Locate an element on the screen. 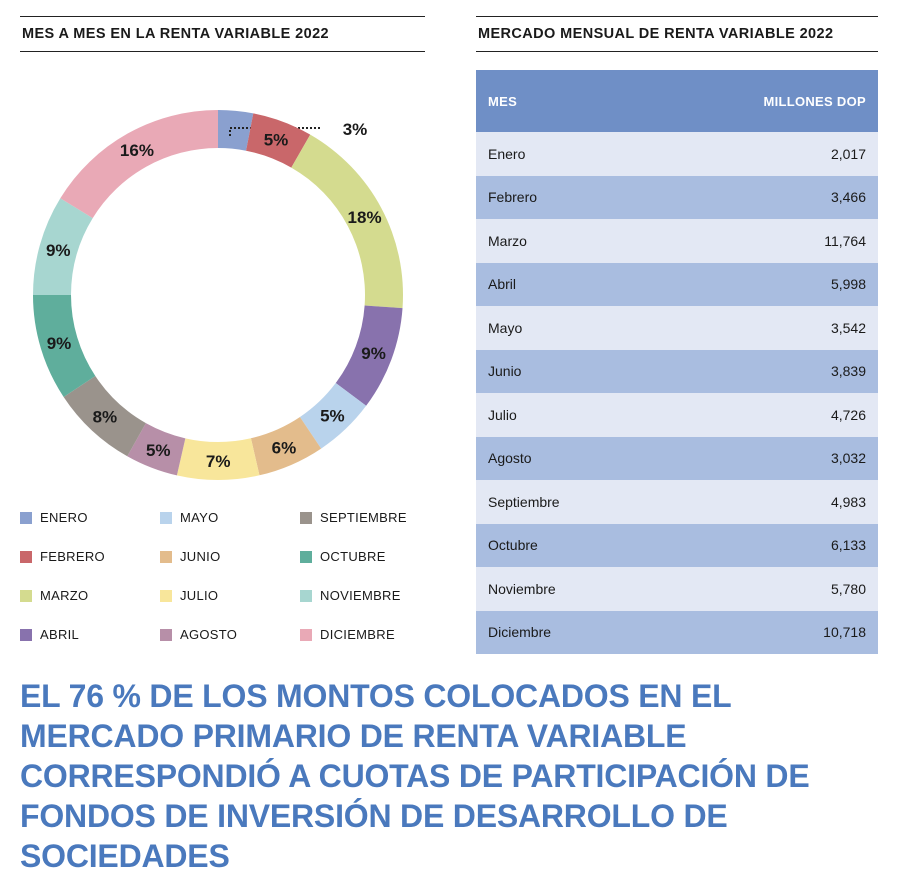 This screenshot has height=876, width=900. value-cell: 3,542 is located at coordinates (763, 328).